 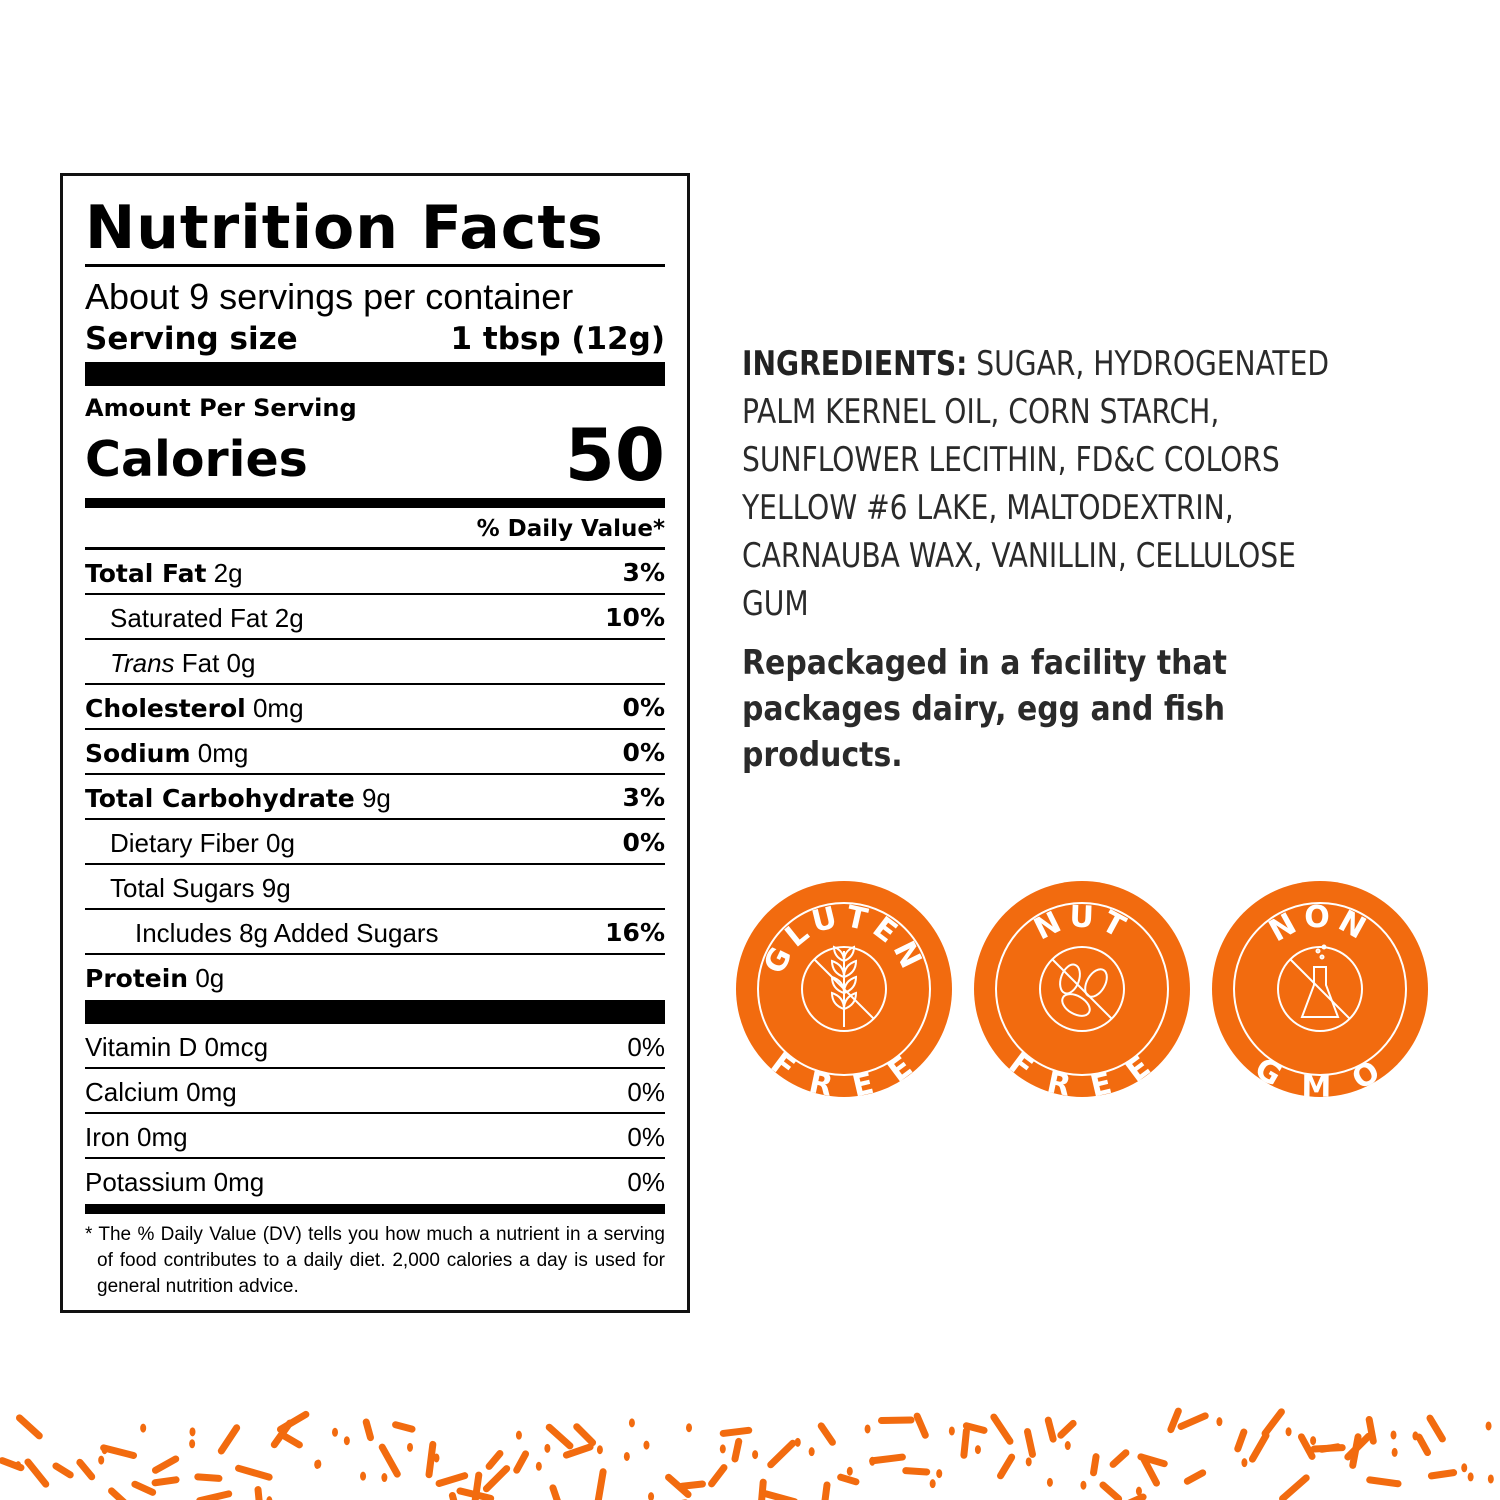 What do you see at coordinates (220, 798) in the screenshot?
I see `nutrient-name: Total Carbohydrate` at bounding box center [220, 798].